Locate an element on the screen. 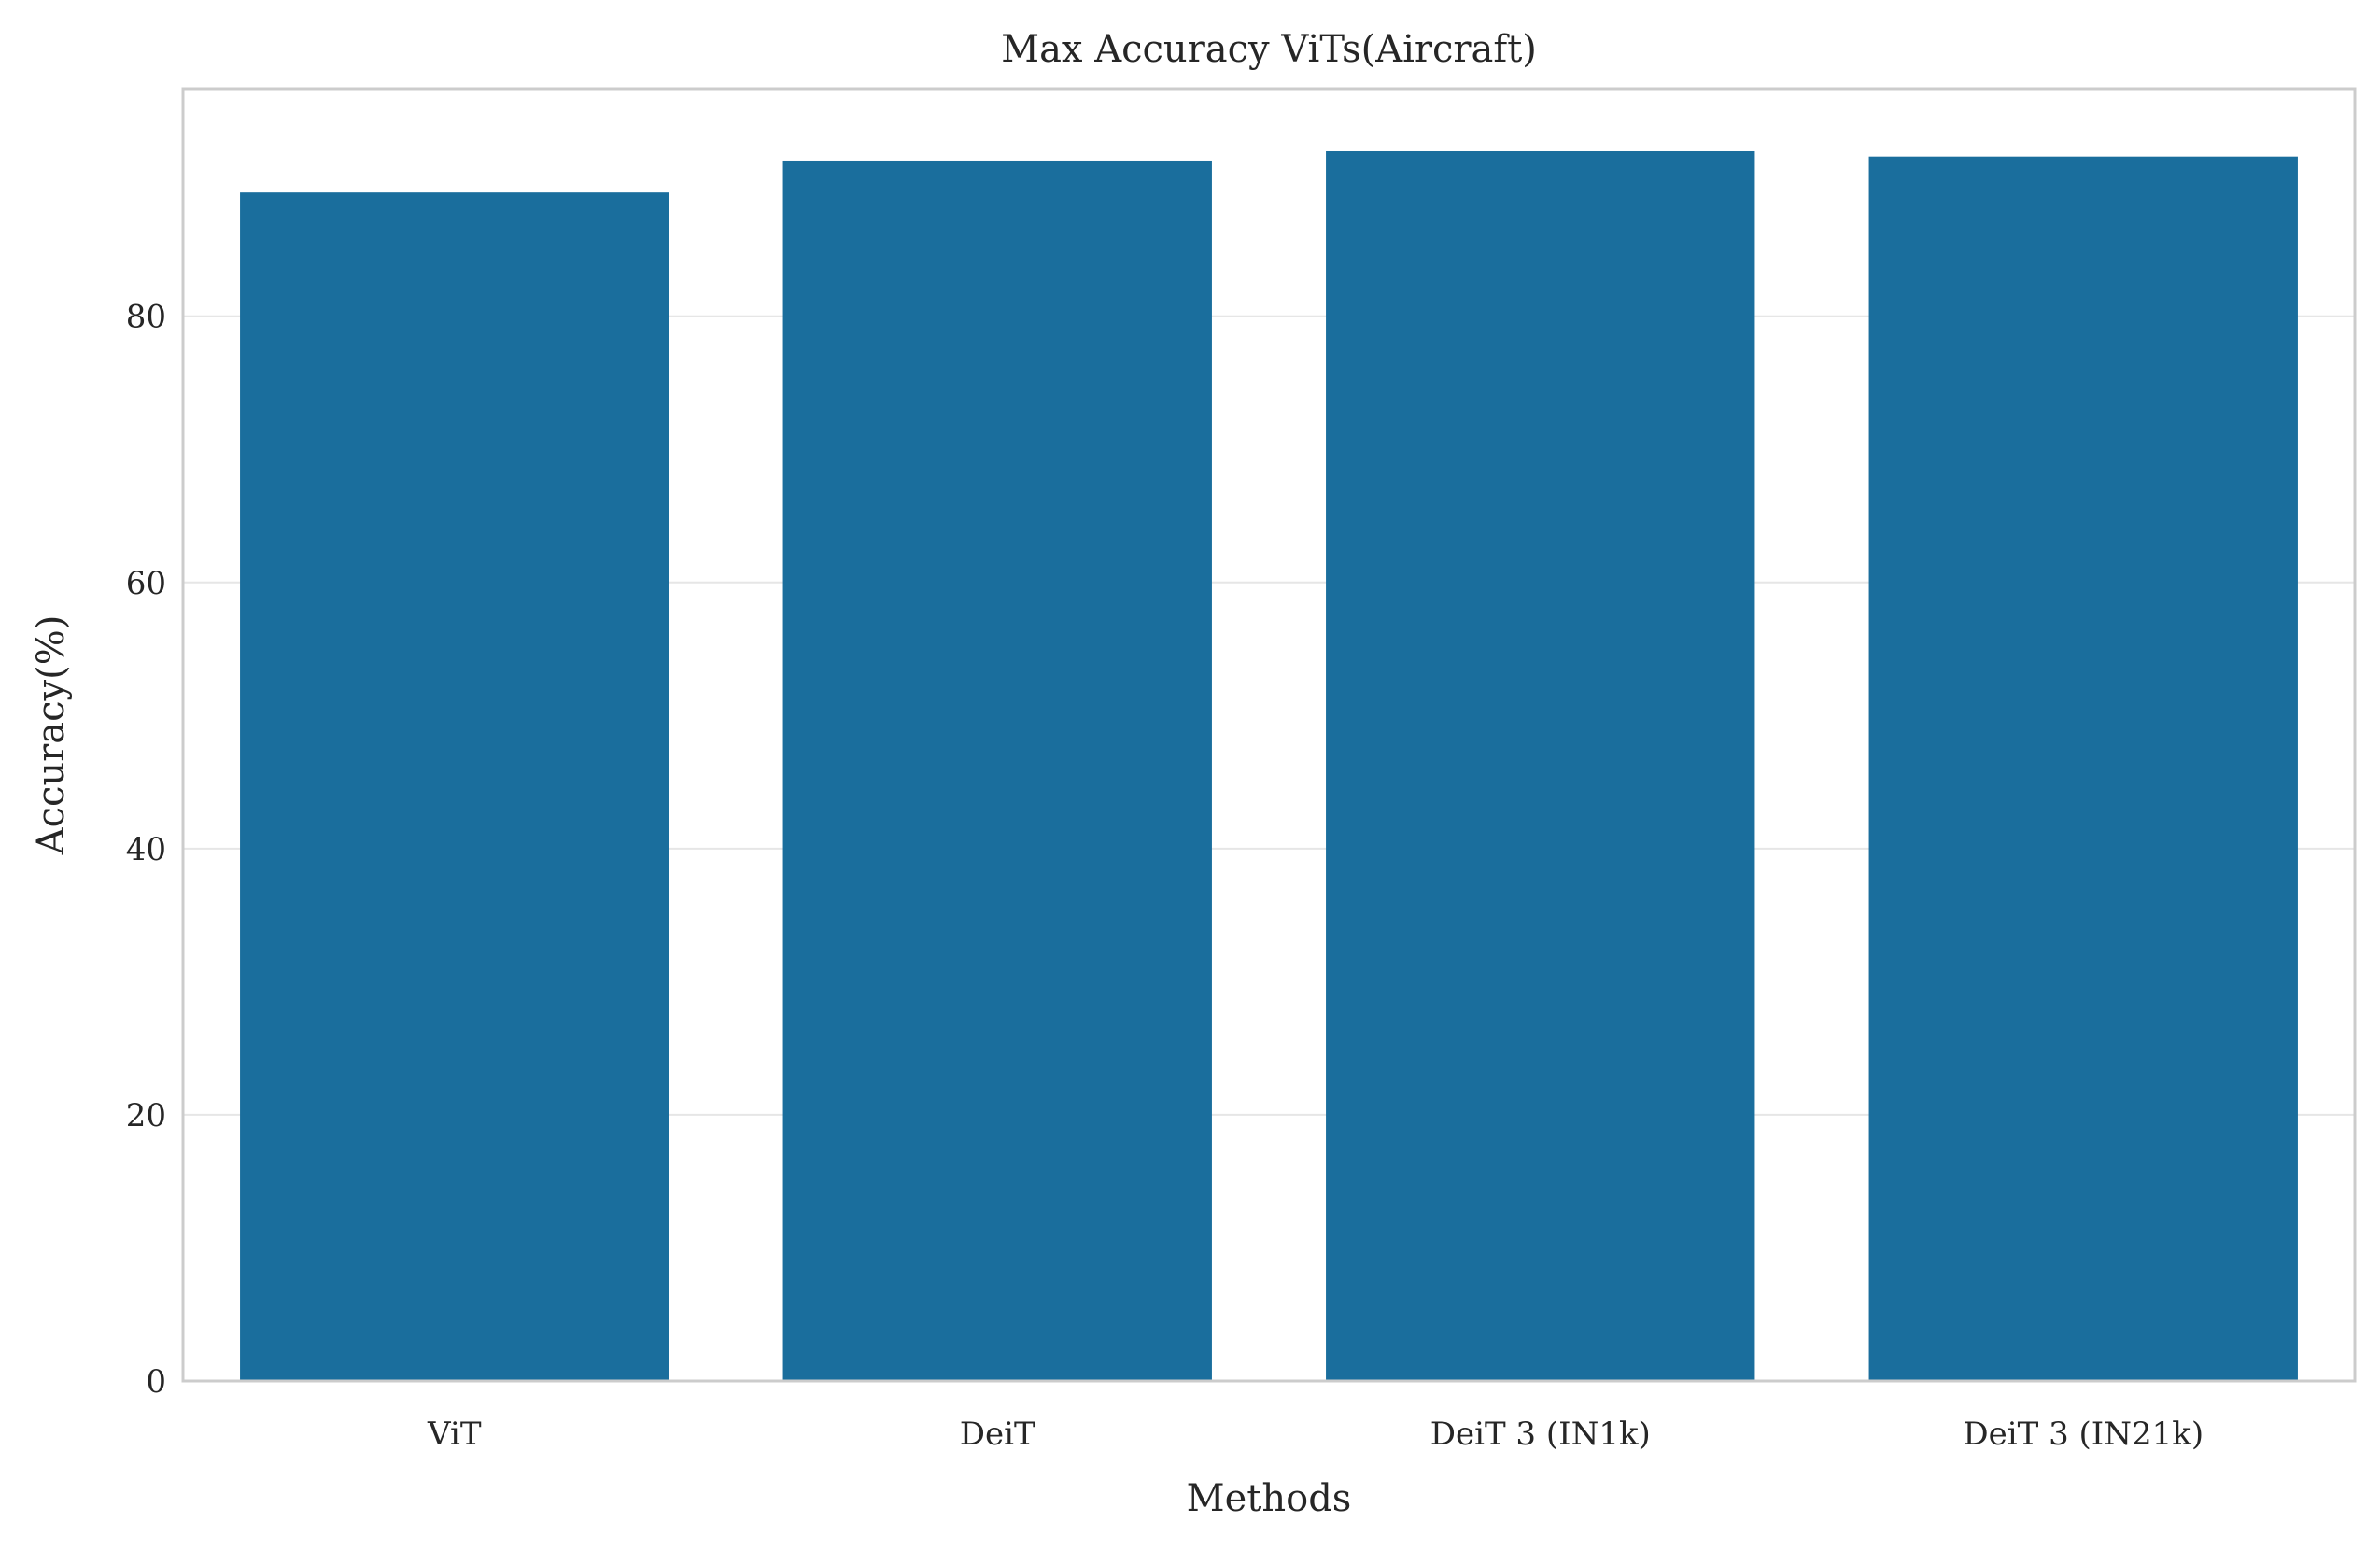 The width and height of the screenshot is (2380, 1550). y-tick-label: 20 is located at coordinates (146, 1115).